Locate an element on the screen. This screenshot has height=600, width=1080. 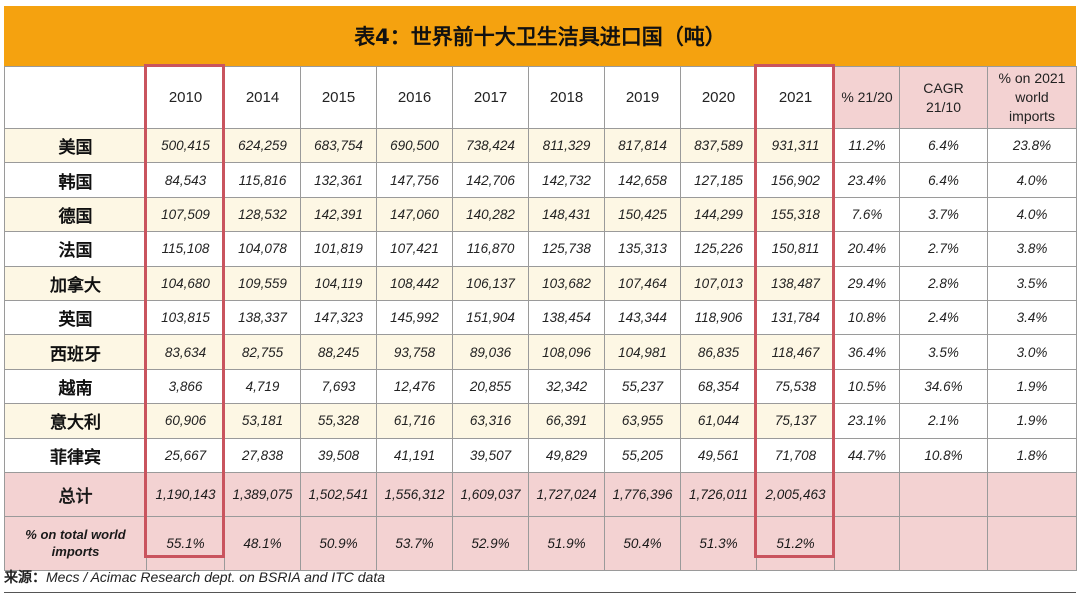
value-cell: 88,245 is located at coordinates (338, 352).